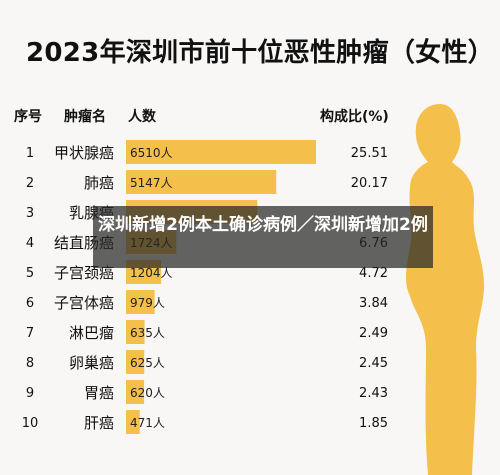 The image size is (500, 475). What do you see at coordinates (147, 333) in the screenshot?
I see `value-label: 635人` at bounding box center [147, 333].